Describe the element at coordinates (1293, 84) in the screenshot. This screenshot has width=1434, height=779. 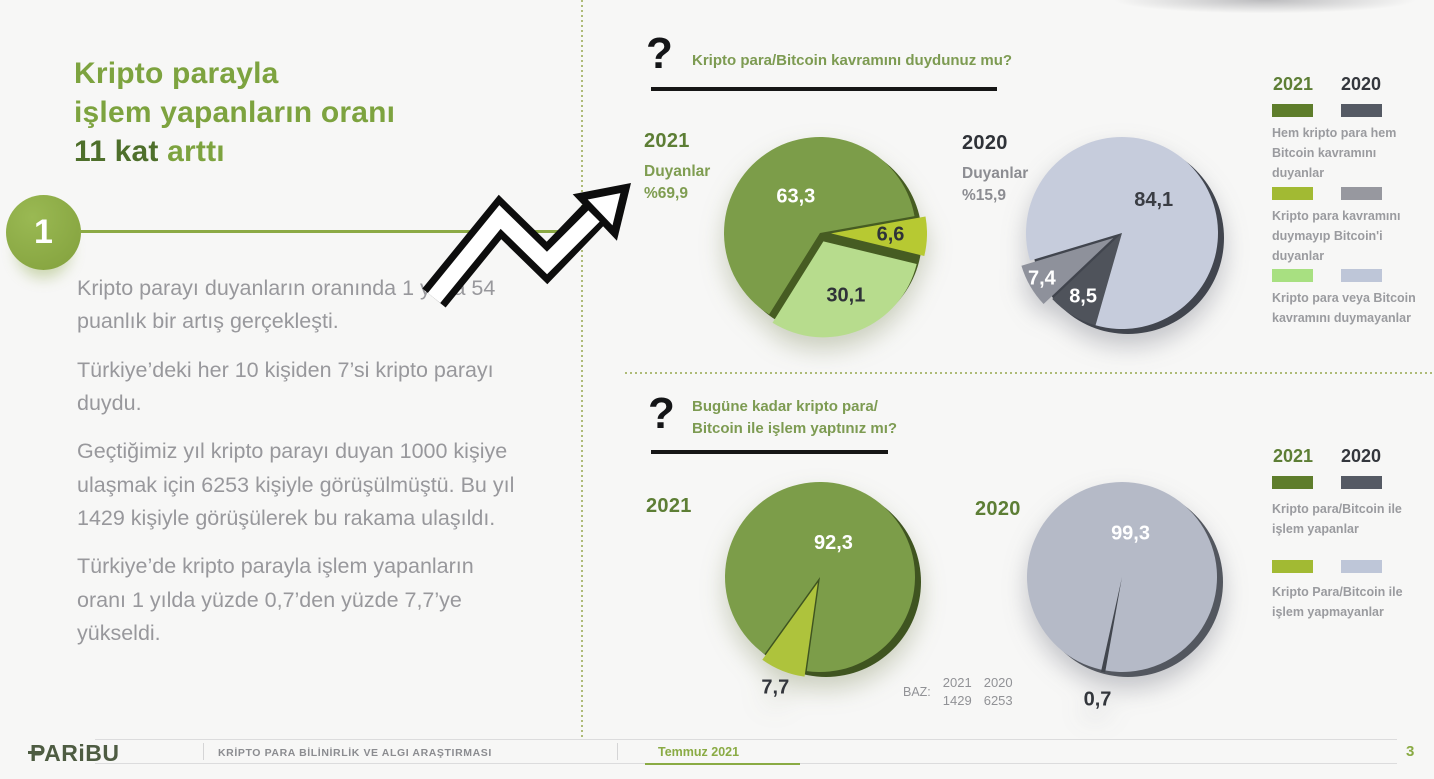
I see `legend-top-header-2021: 2021` at that location.